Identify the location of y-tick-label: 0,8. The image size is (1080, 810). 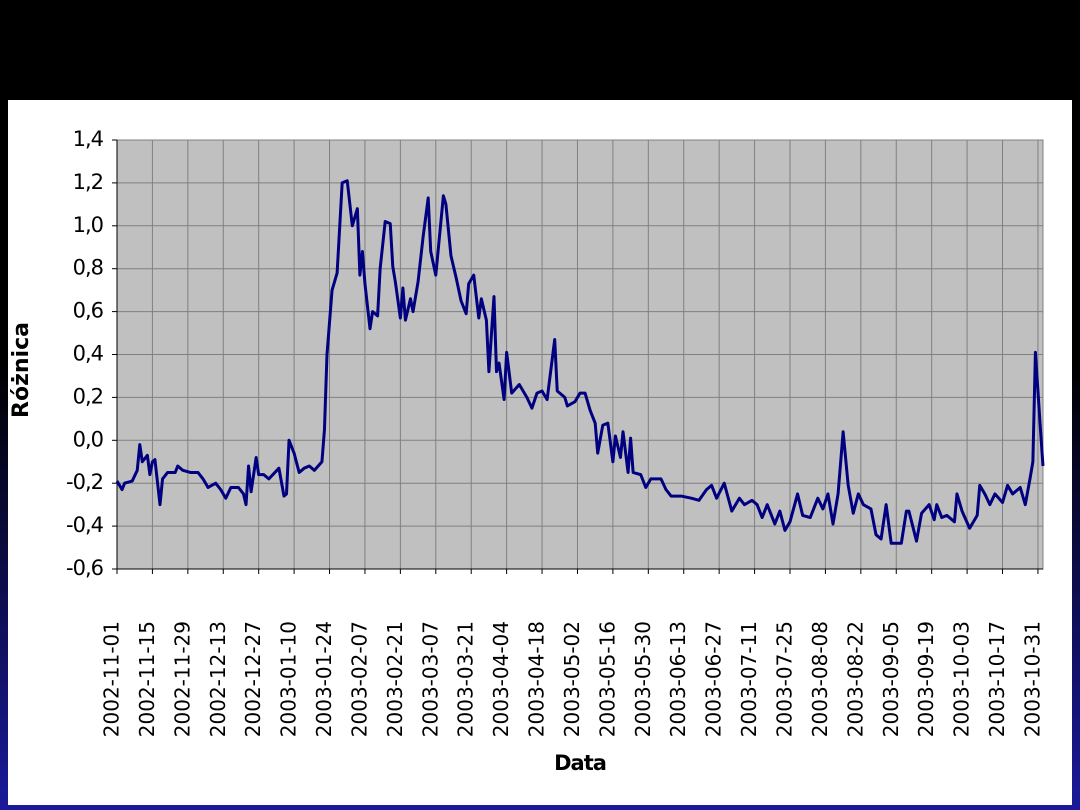
(88, 268).